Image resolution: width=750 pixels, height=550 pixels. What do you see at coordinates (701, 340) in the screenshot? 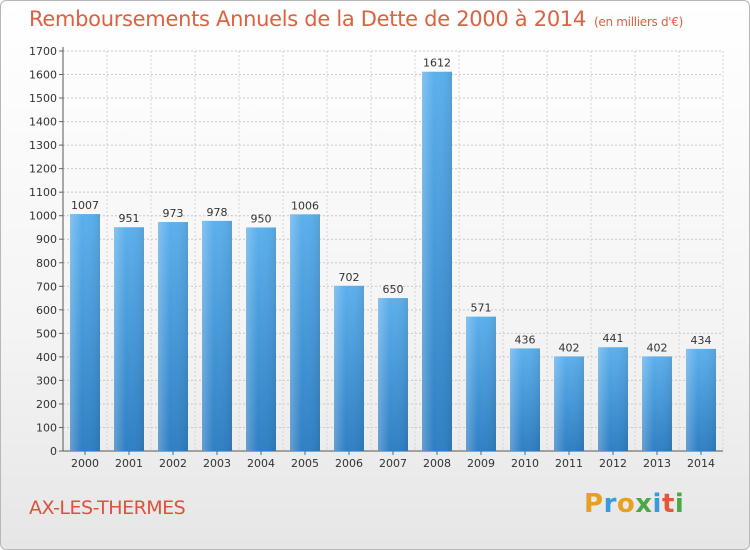
I see `data-label: 434` at bounding box center [701, 340].